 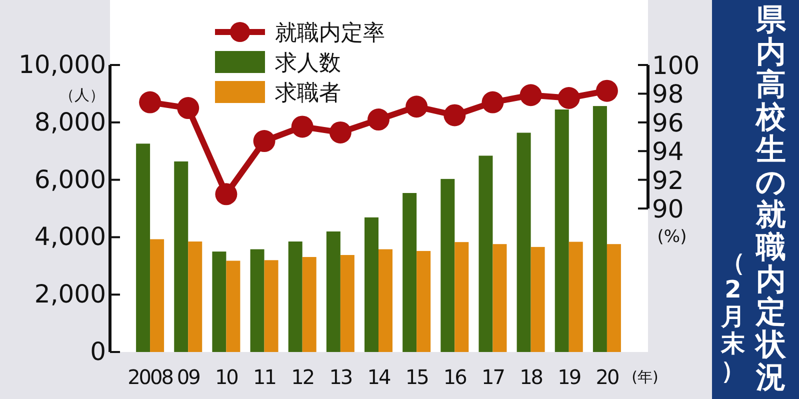 What do you see at coordinates (188, 377) in the screenshot?
I see `x-tick-label: 09` at bounding box center [188, 377].